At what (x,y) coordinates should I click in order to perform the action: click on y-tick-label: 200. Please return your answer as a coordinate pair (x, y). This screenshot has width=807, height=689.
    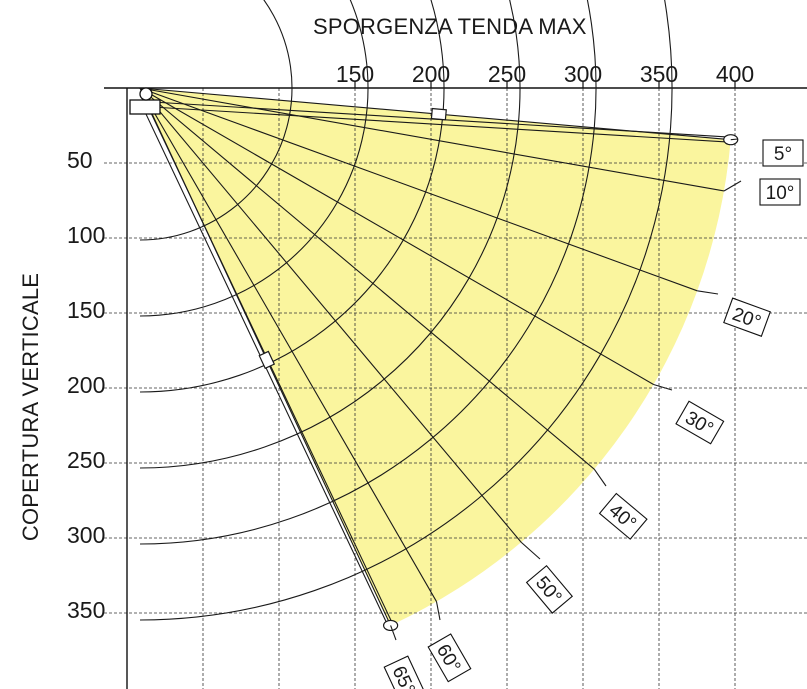
    Looking at the image, I should click on (86, 385).